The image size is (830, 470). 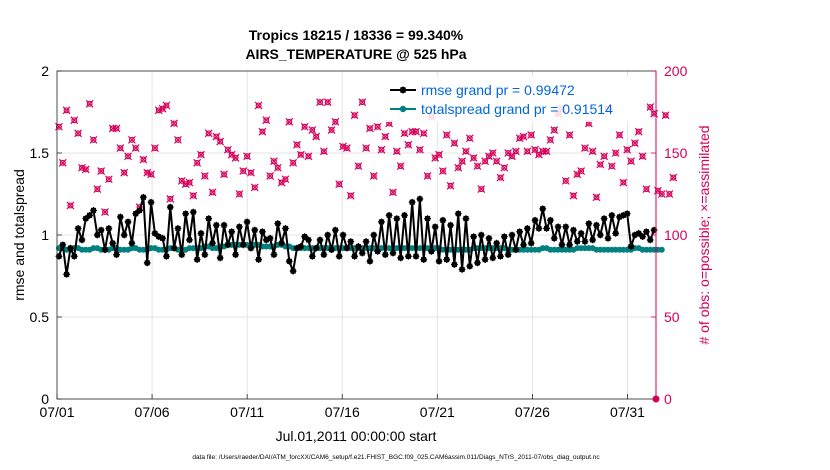 What do you see at coordinates (56, 412) in the screenshot?
I see `x-tick-label: 07/01` at bounding box center [56, 412].